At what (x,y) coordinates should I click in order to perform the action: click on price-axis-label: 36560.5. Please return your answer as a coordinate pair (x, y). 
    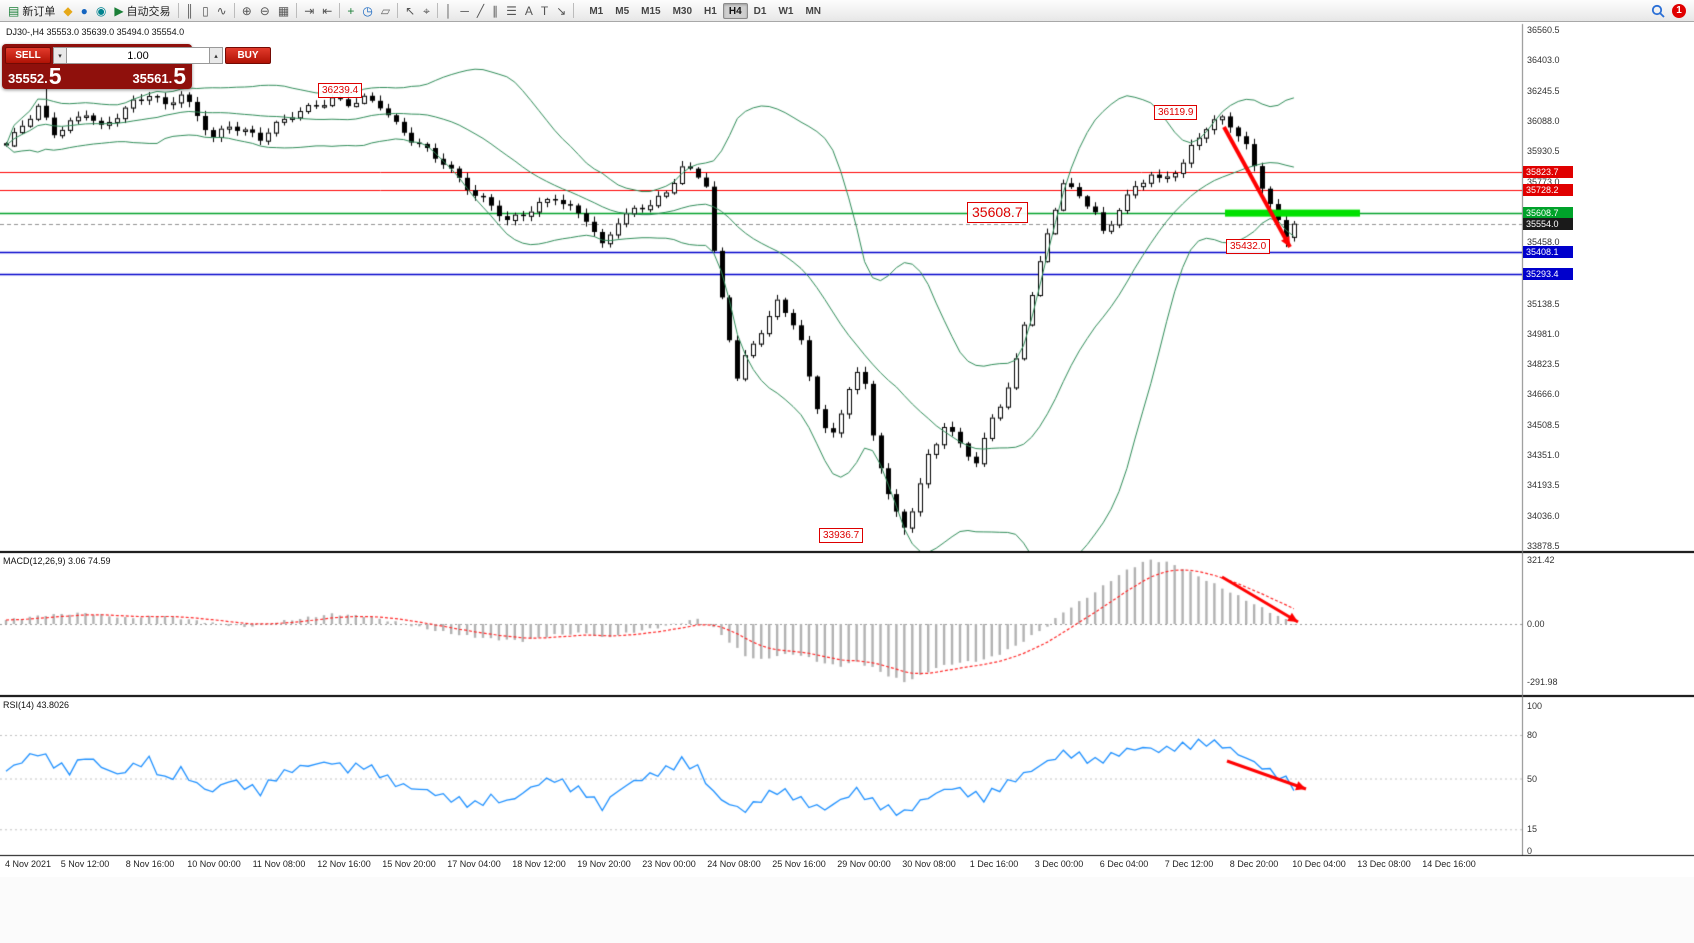
    Looking at the image, I should click on (1543, 30).